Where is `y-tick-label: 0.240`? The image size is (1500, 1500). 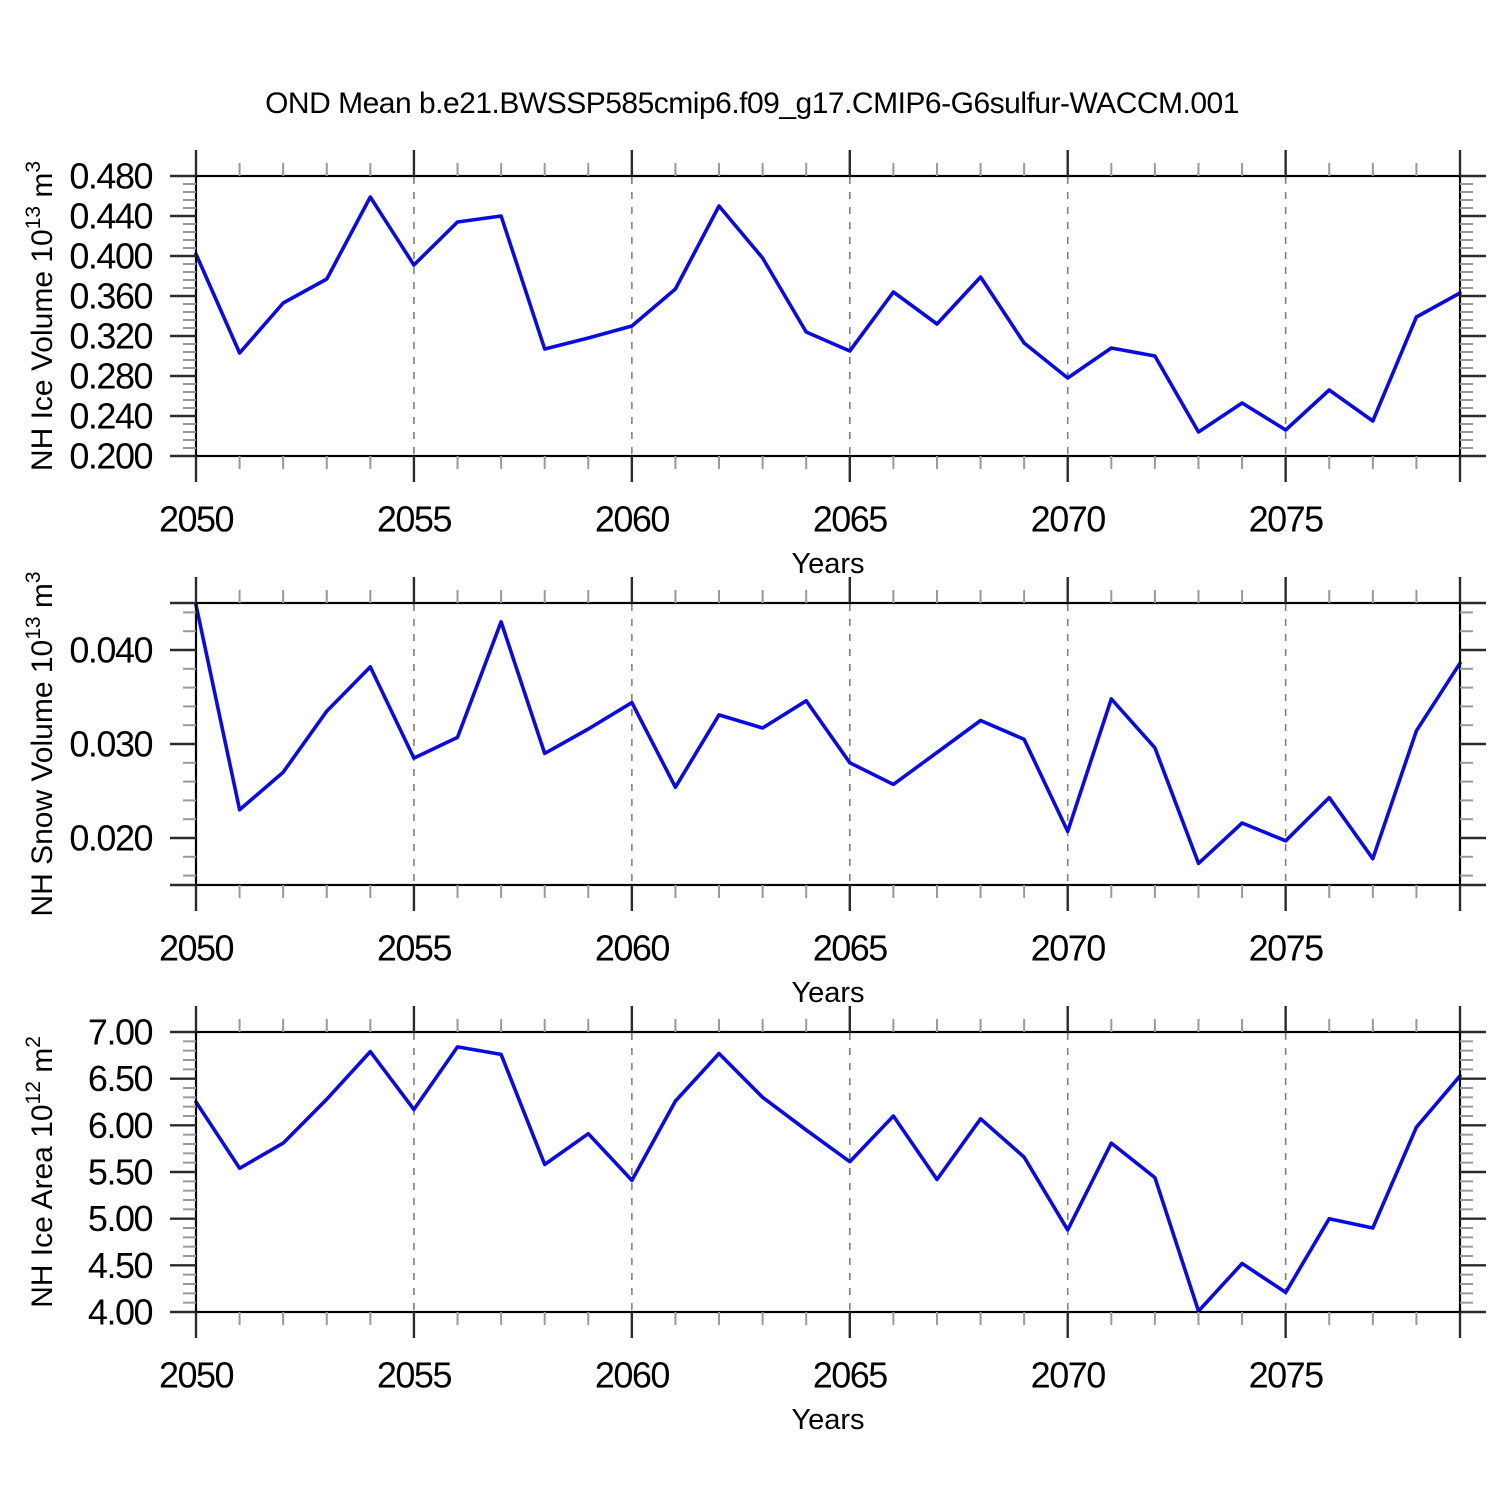
y-tick-label: 0.240 is located at coordinates (110, 416).